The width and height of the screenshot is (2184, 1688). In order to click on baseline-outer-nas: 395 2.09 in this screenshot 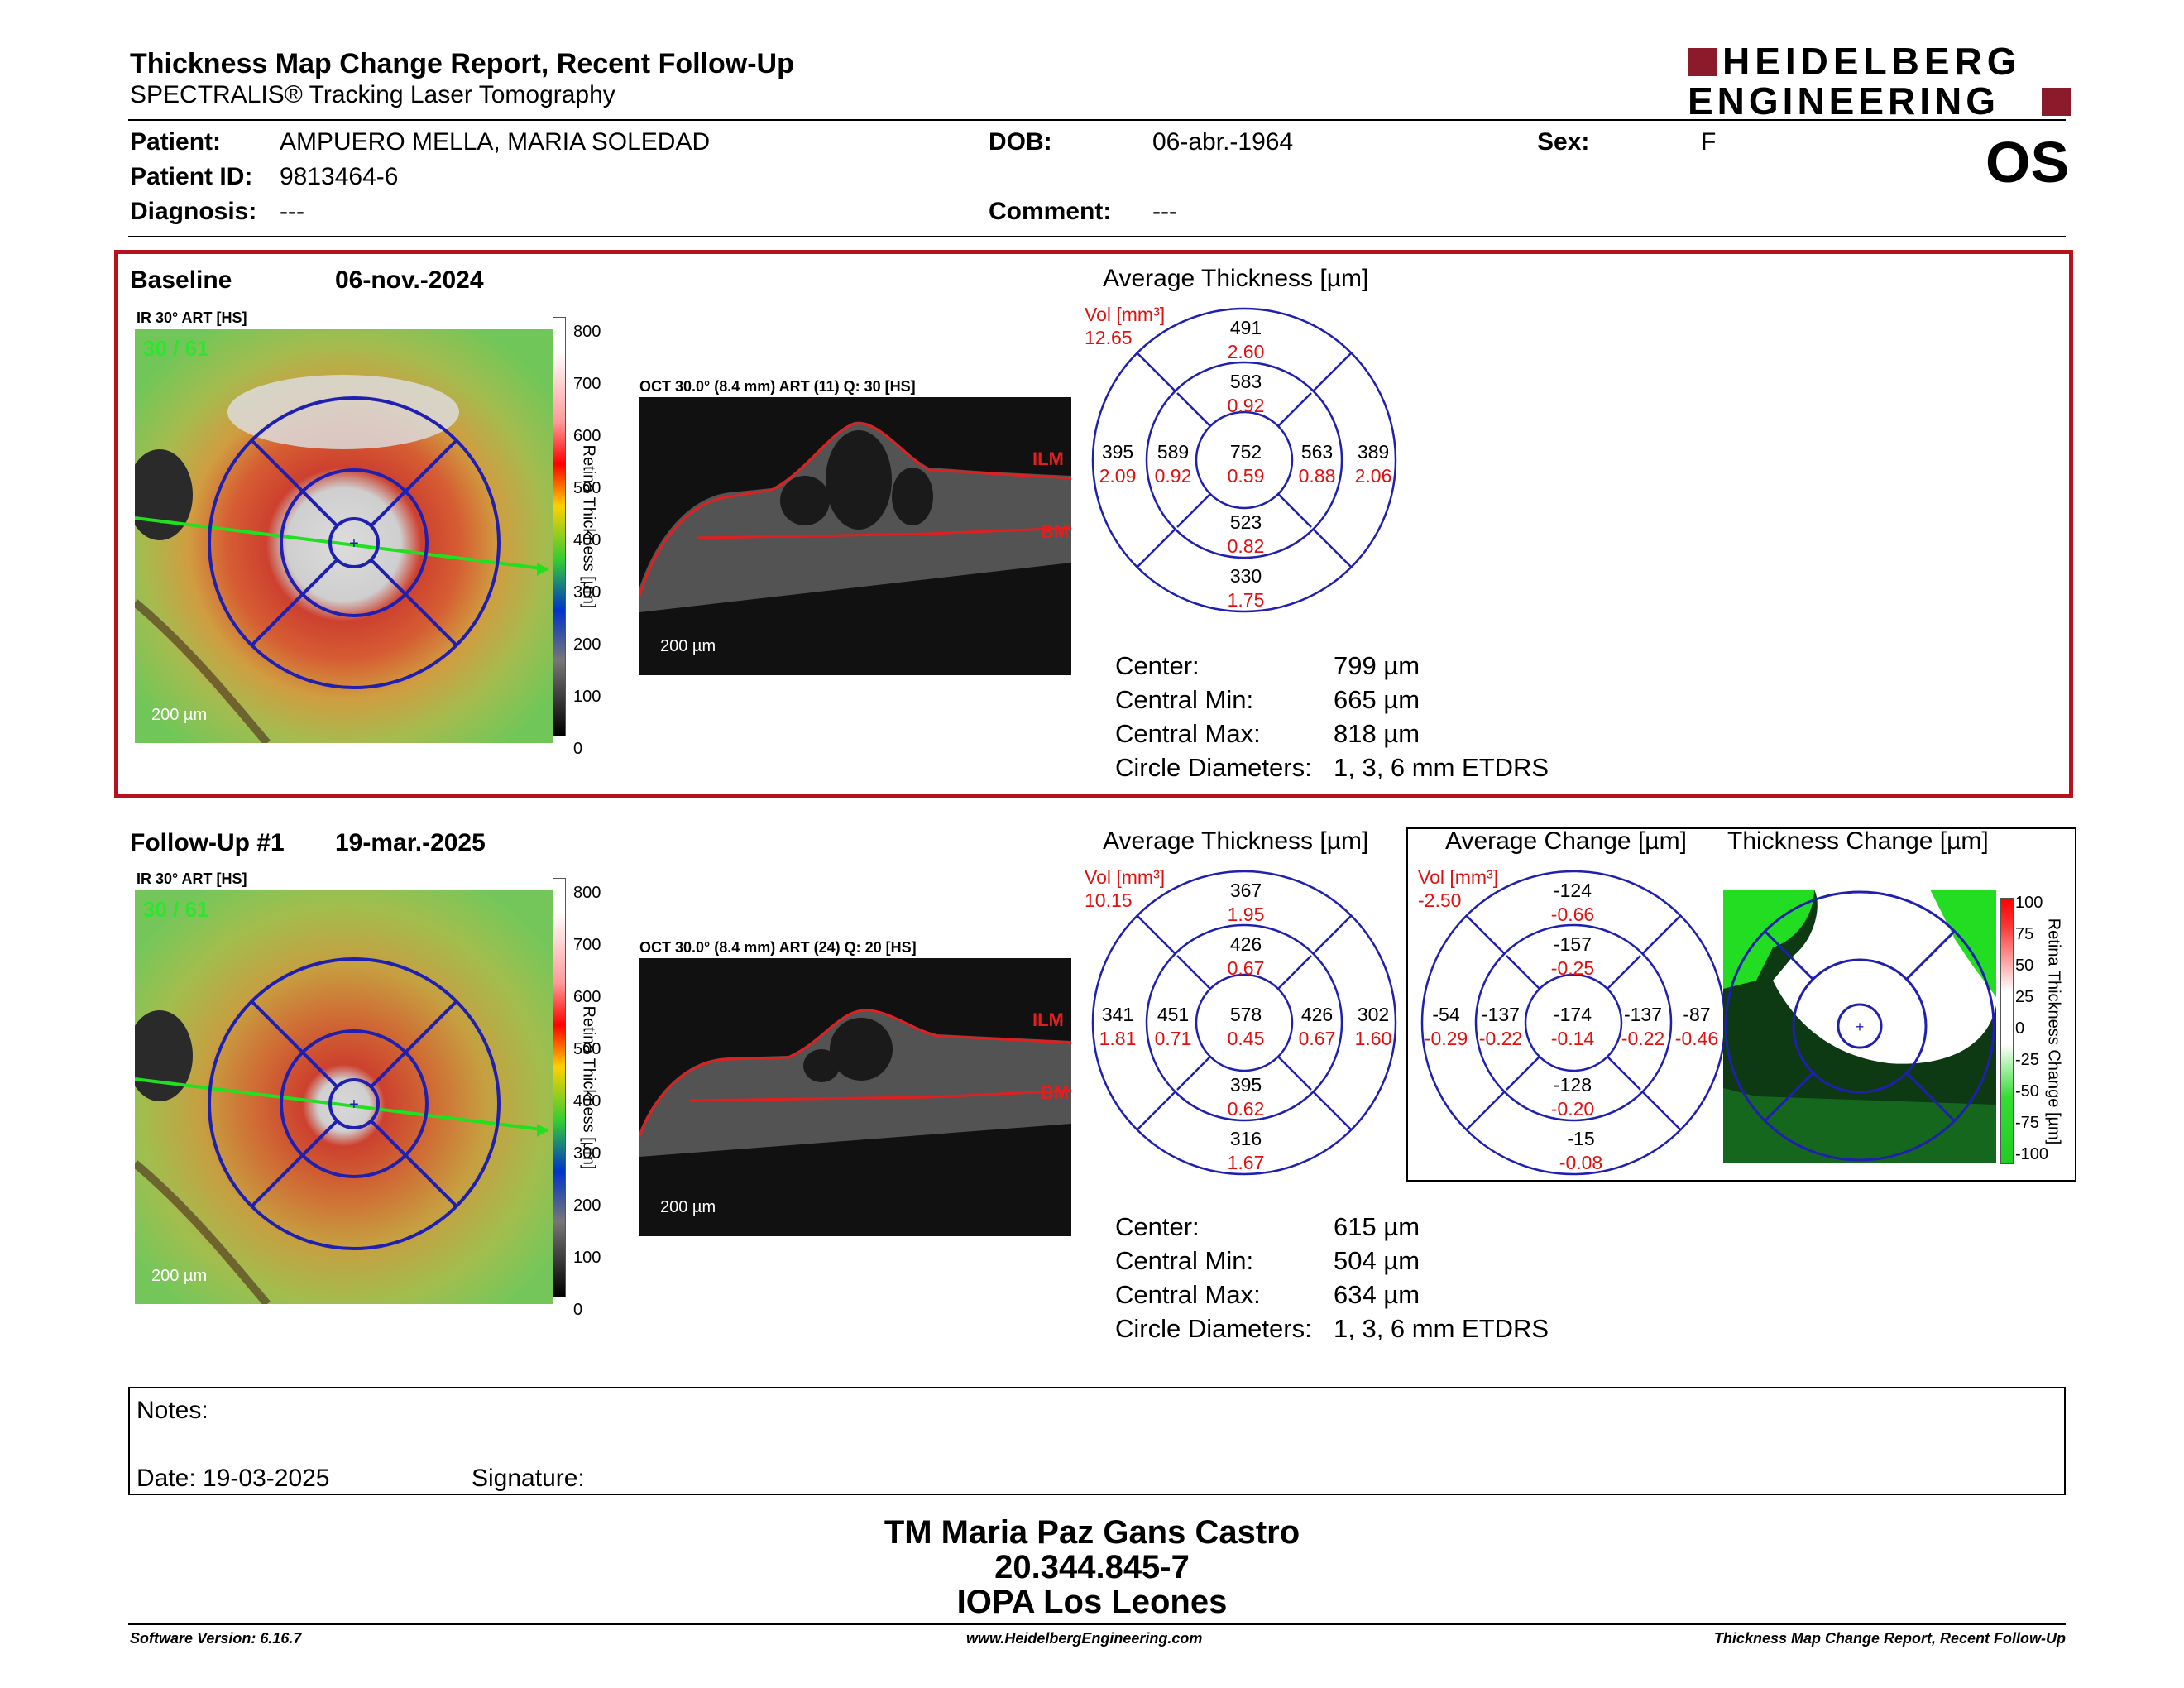, I will do `click(1118, 464)`.